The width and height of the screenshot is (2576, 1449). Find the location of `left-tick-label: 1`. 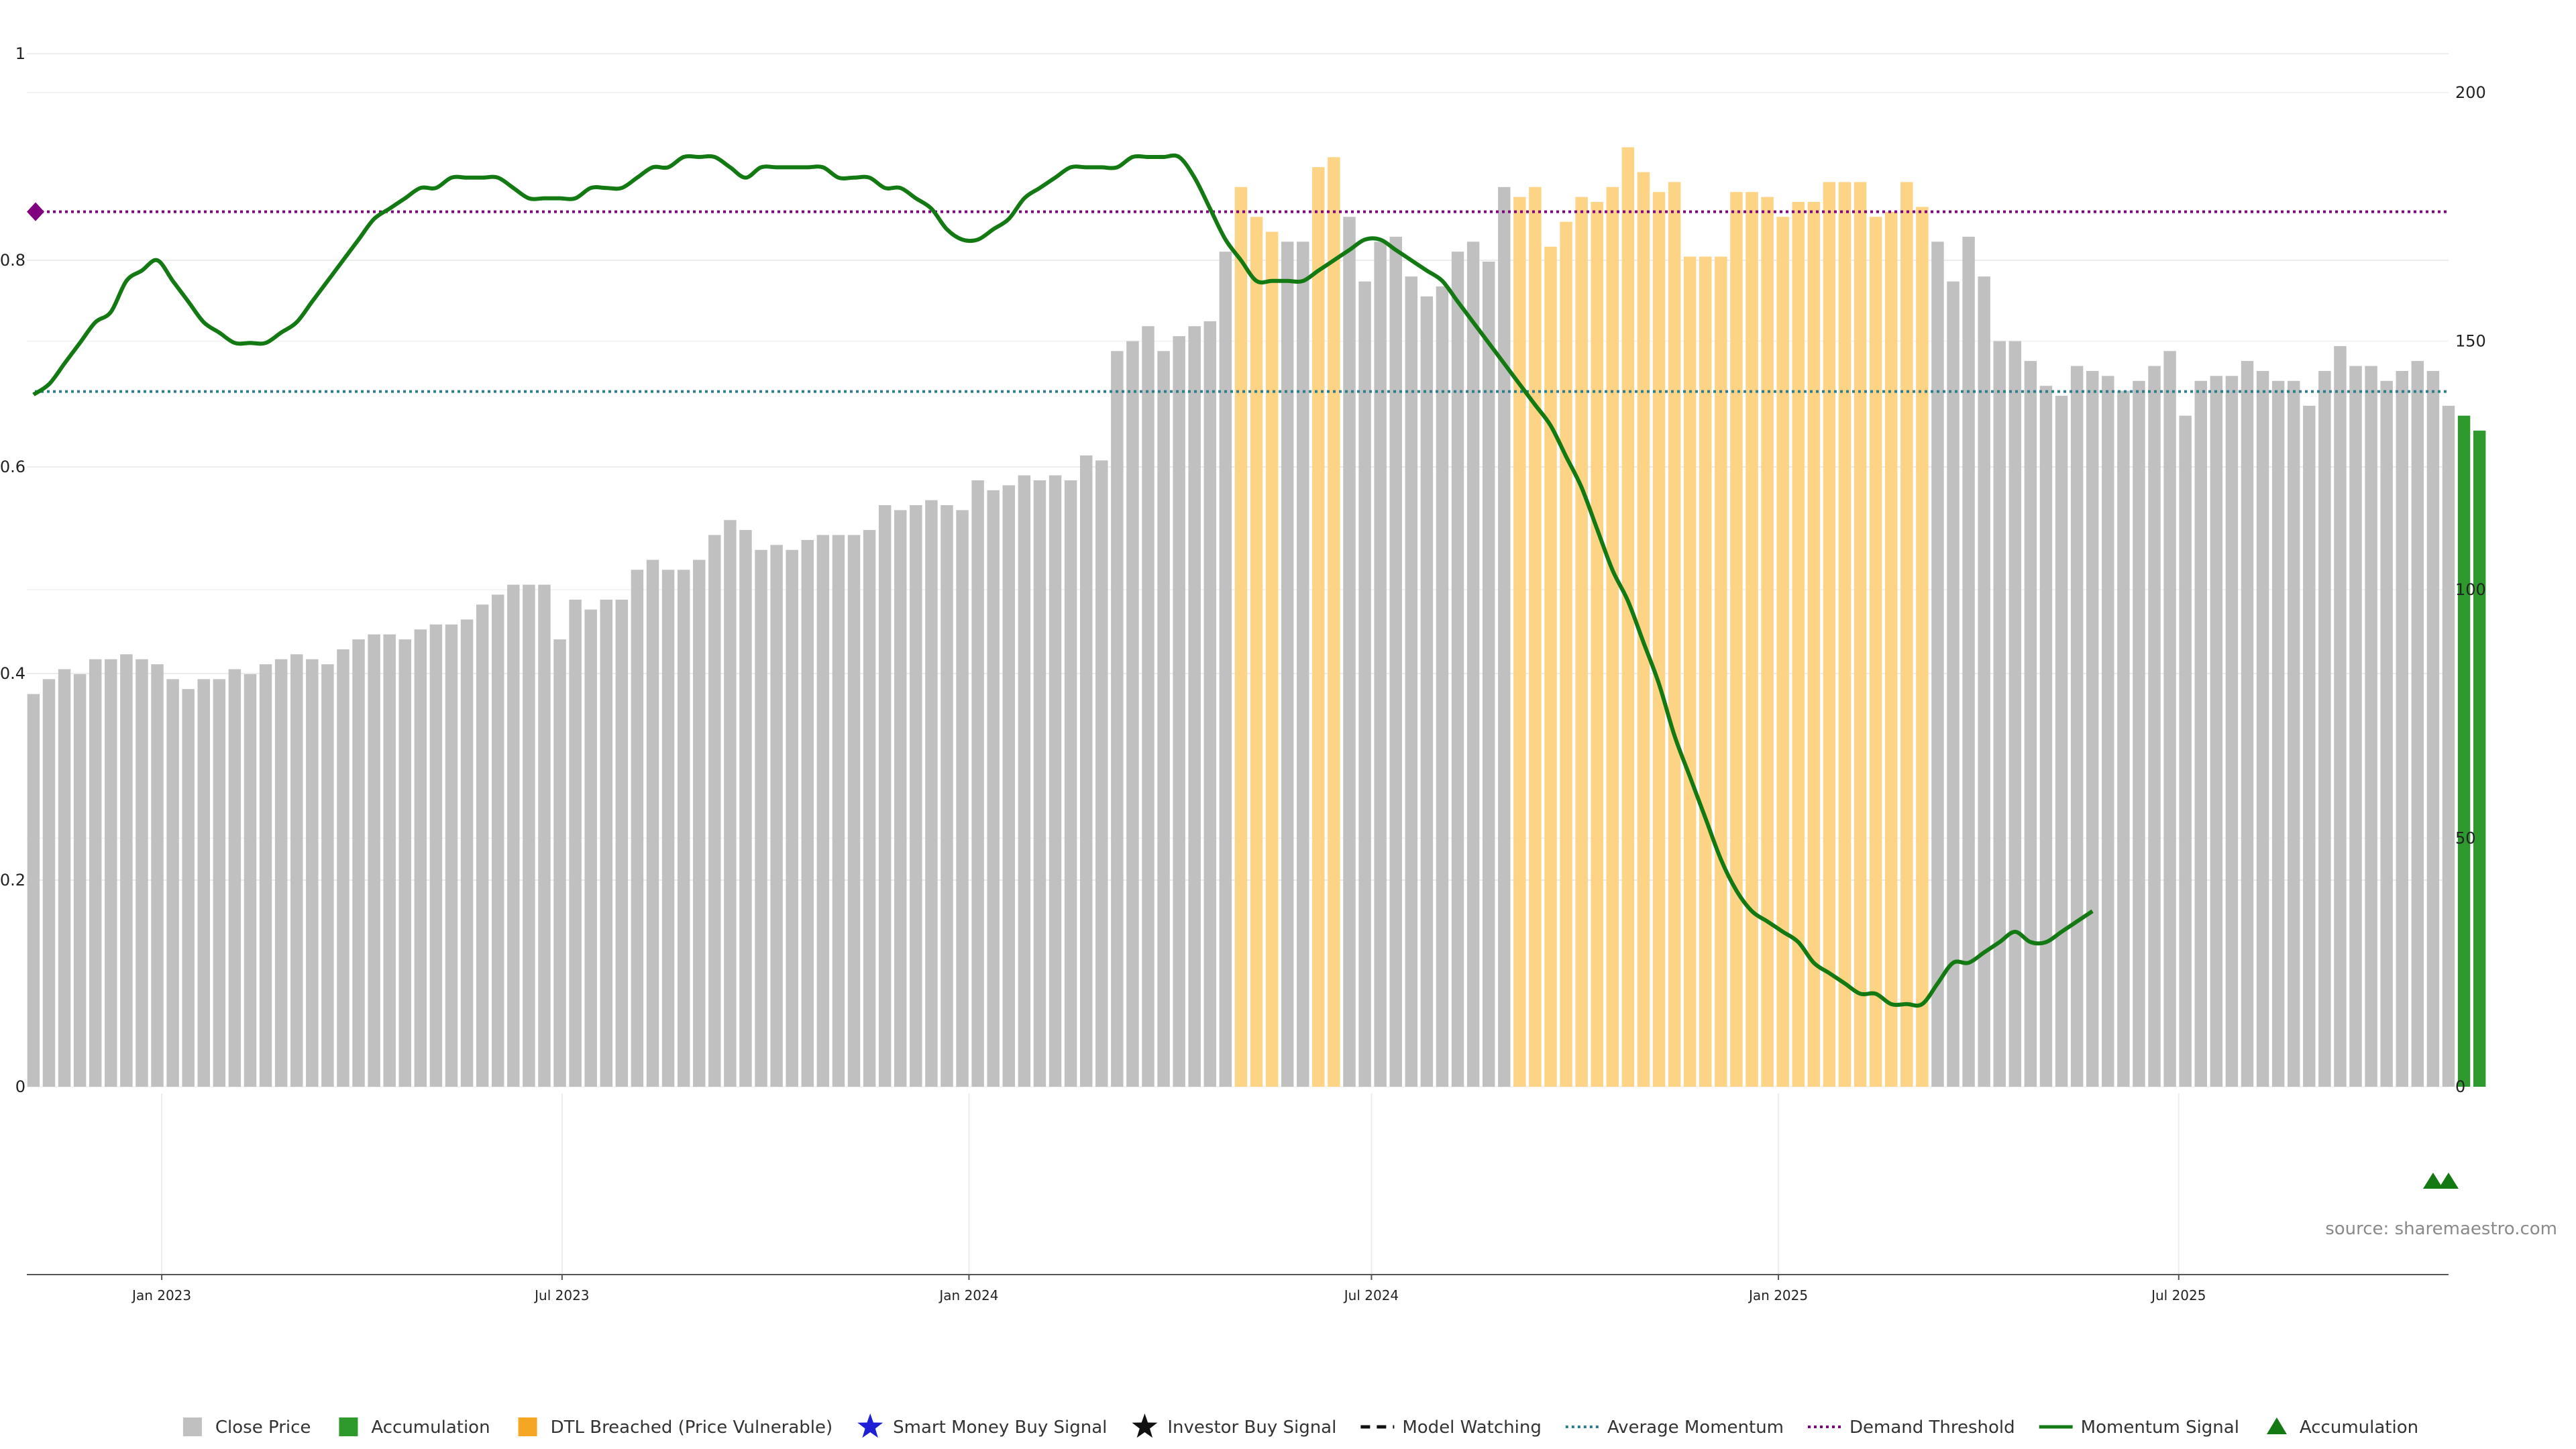

left-tick-label: 1 is located at coordinates (20, 53).